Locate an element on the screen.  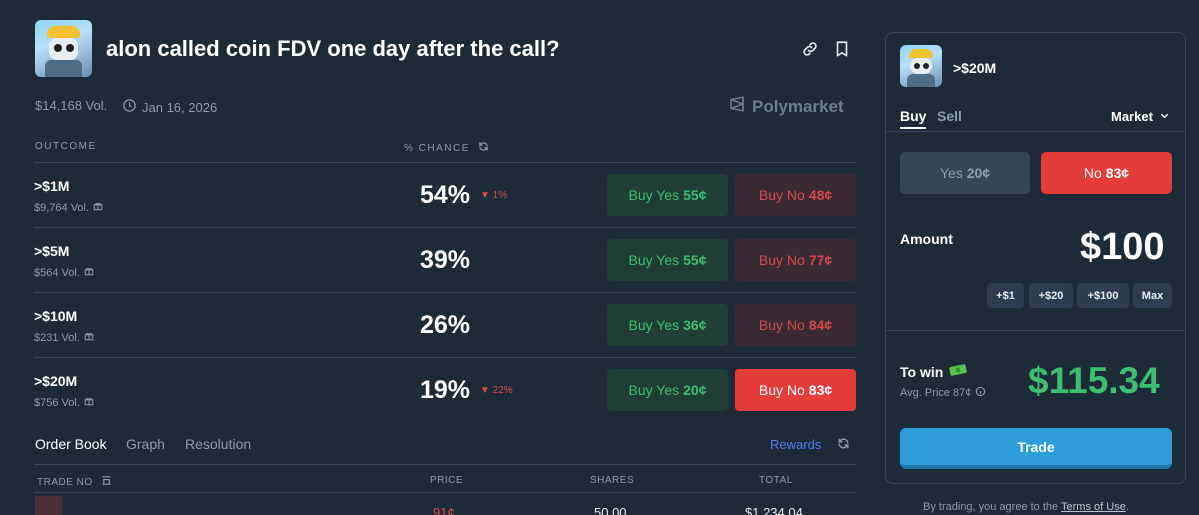
chevron-down-icon is located at coordinates (1164, 116).